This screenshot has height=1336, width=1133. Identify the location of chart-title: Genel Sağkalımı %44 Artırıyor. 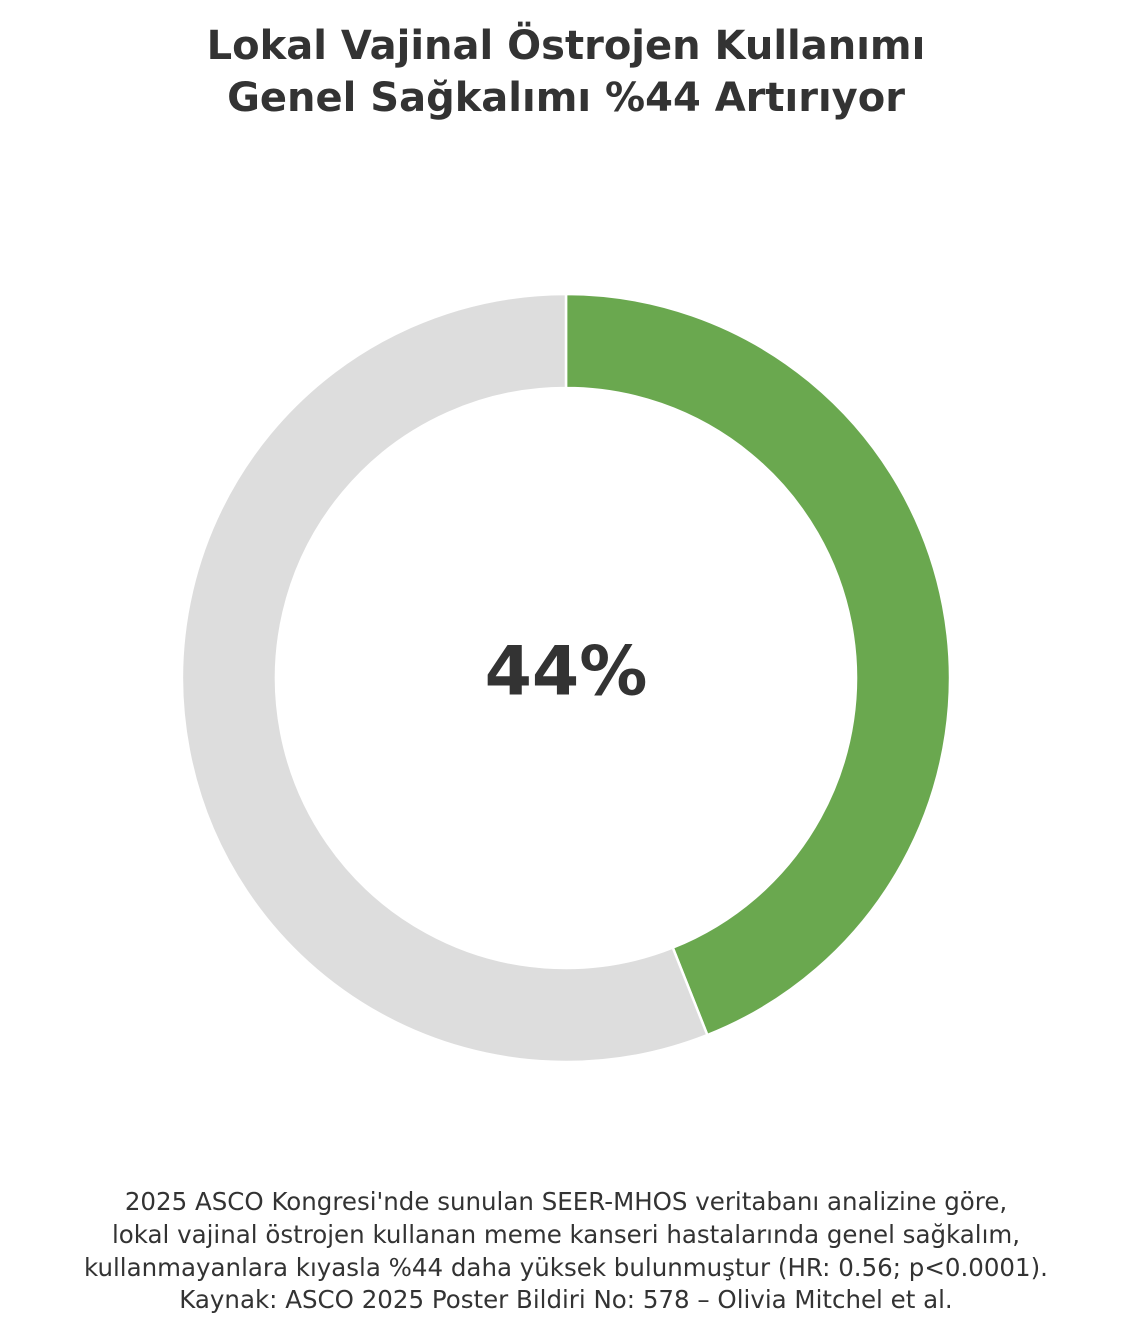
(566, 98).